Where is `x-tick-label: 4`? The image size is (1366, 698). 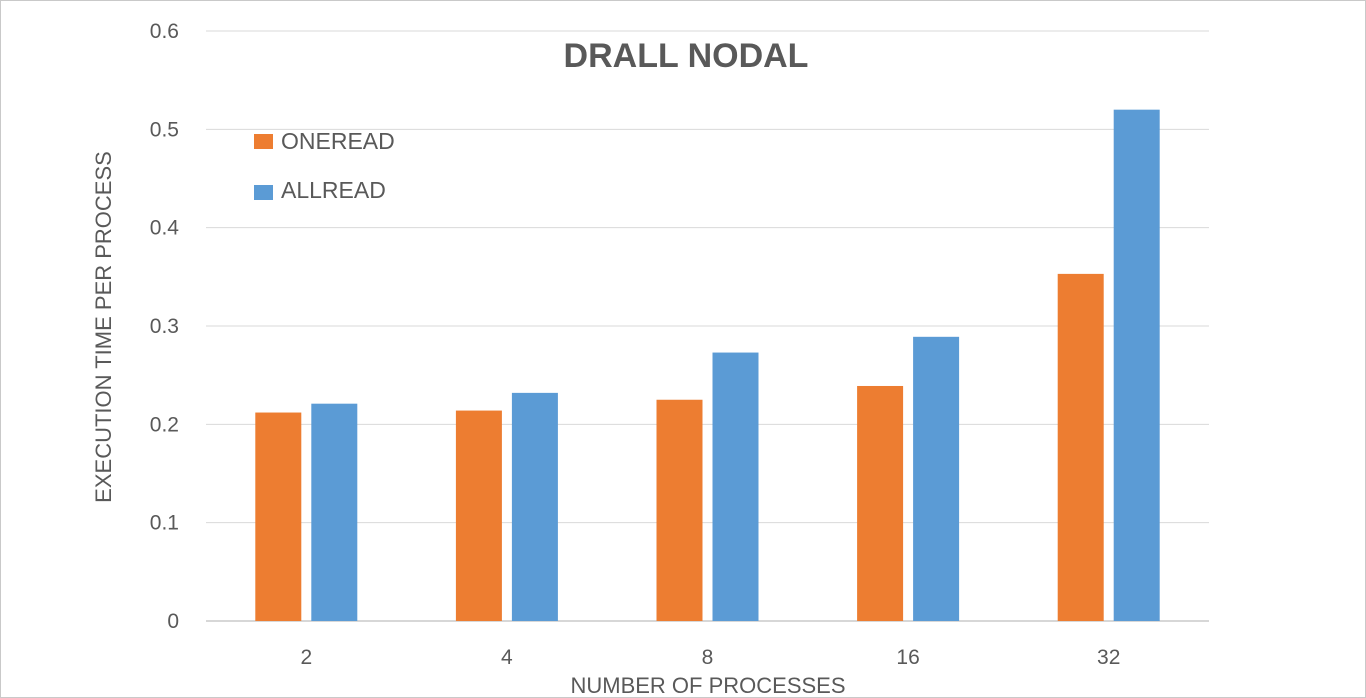
x-tick-label: 4 is located at coordinates (507, 657).